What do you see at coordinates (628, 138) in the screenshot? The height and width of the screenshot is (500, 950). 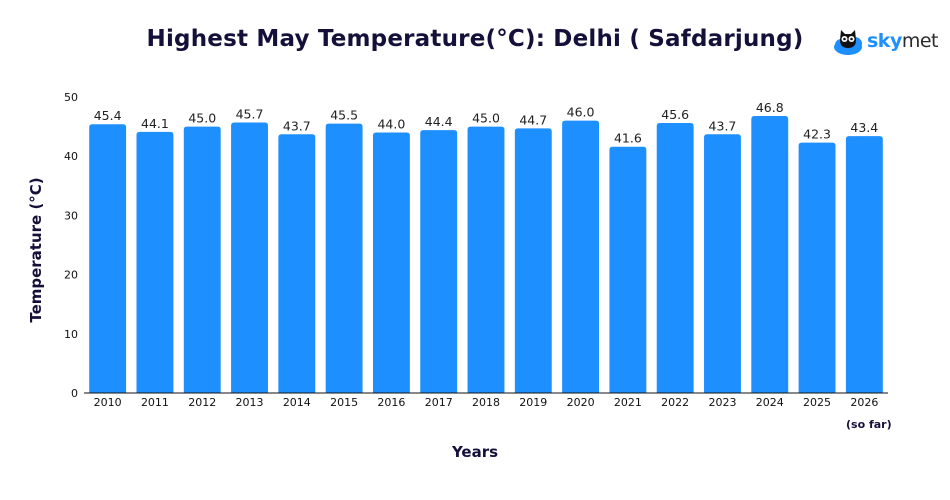 I see `data-label: 41.6` at bounding box center [628, 138].